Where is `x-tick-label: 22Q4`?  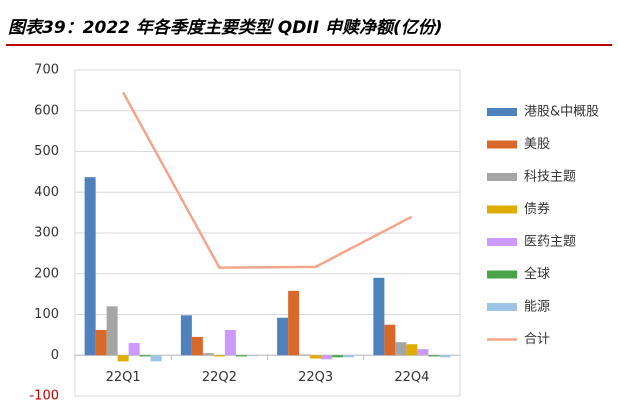 x-tick-label: 22Q4 is located at coordinates (411, 377).